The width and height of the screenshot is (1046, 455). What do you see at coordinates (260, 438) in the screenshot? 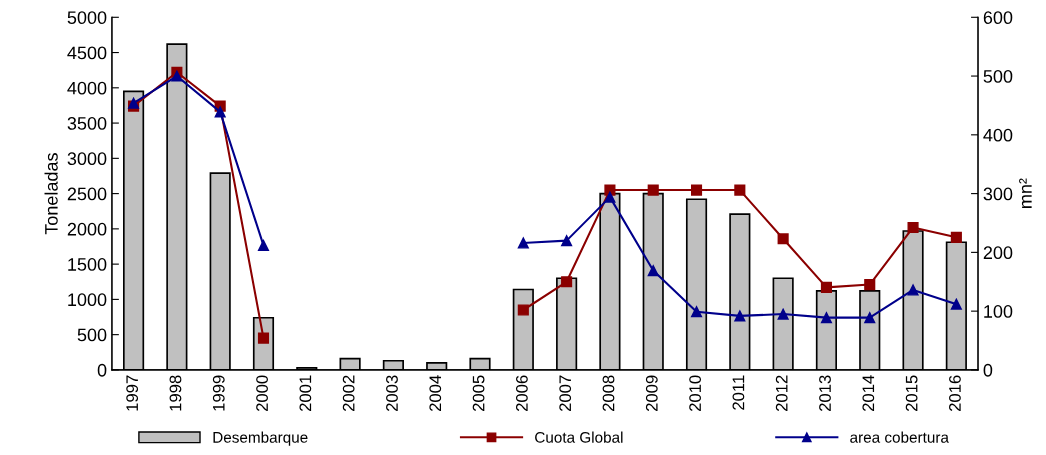
I see `legend-label: Desembarque` at bounding box center [260, 438].